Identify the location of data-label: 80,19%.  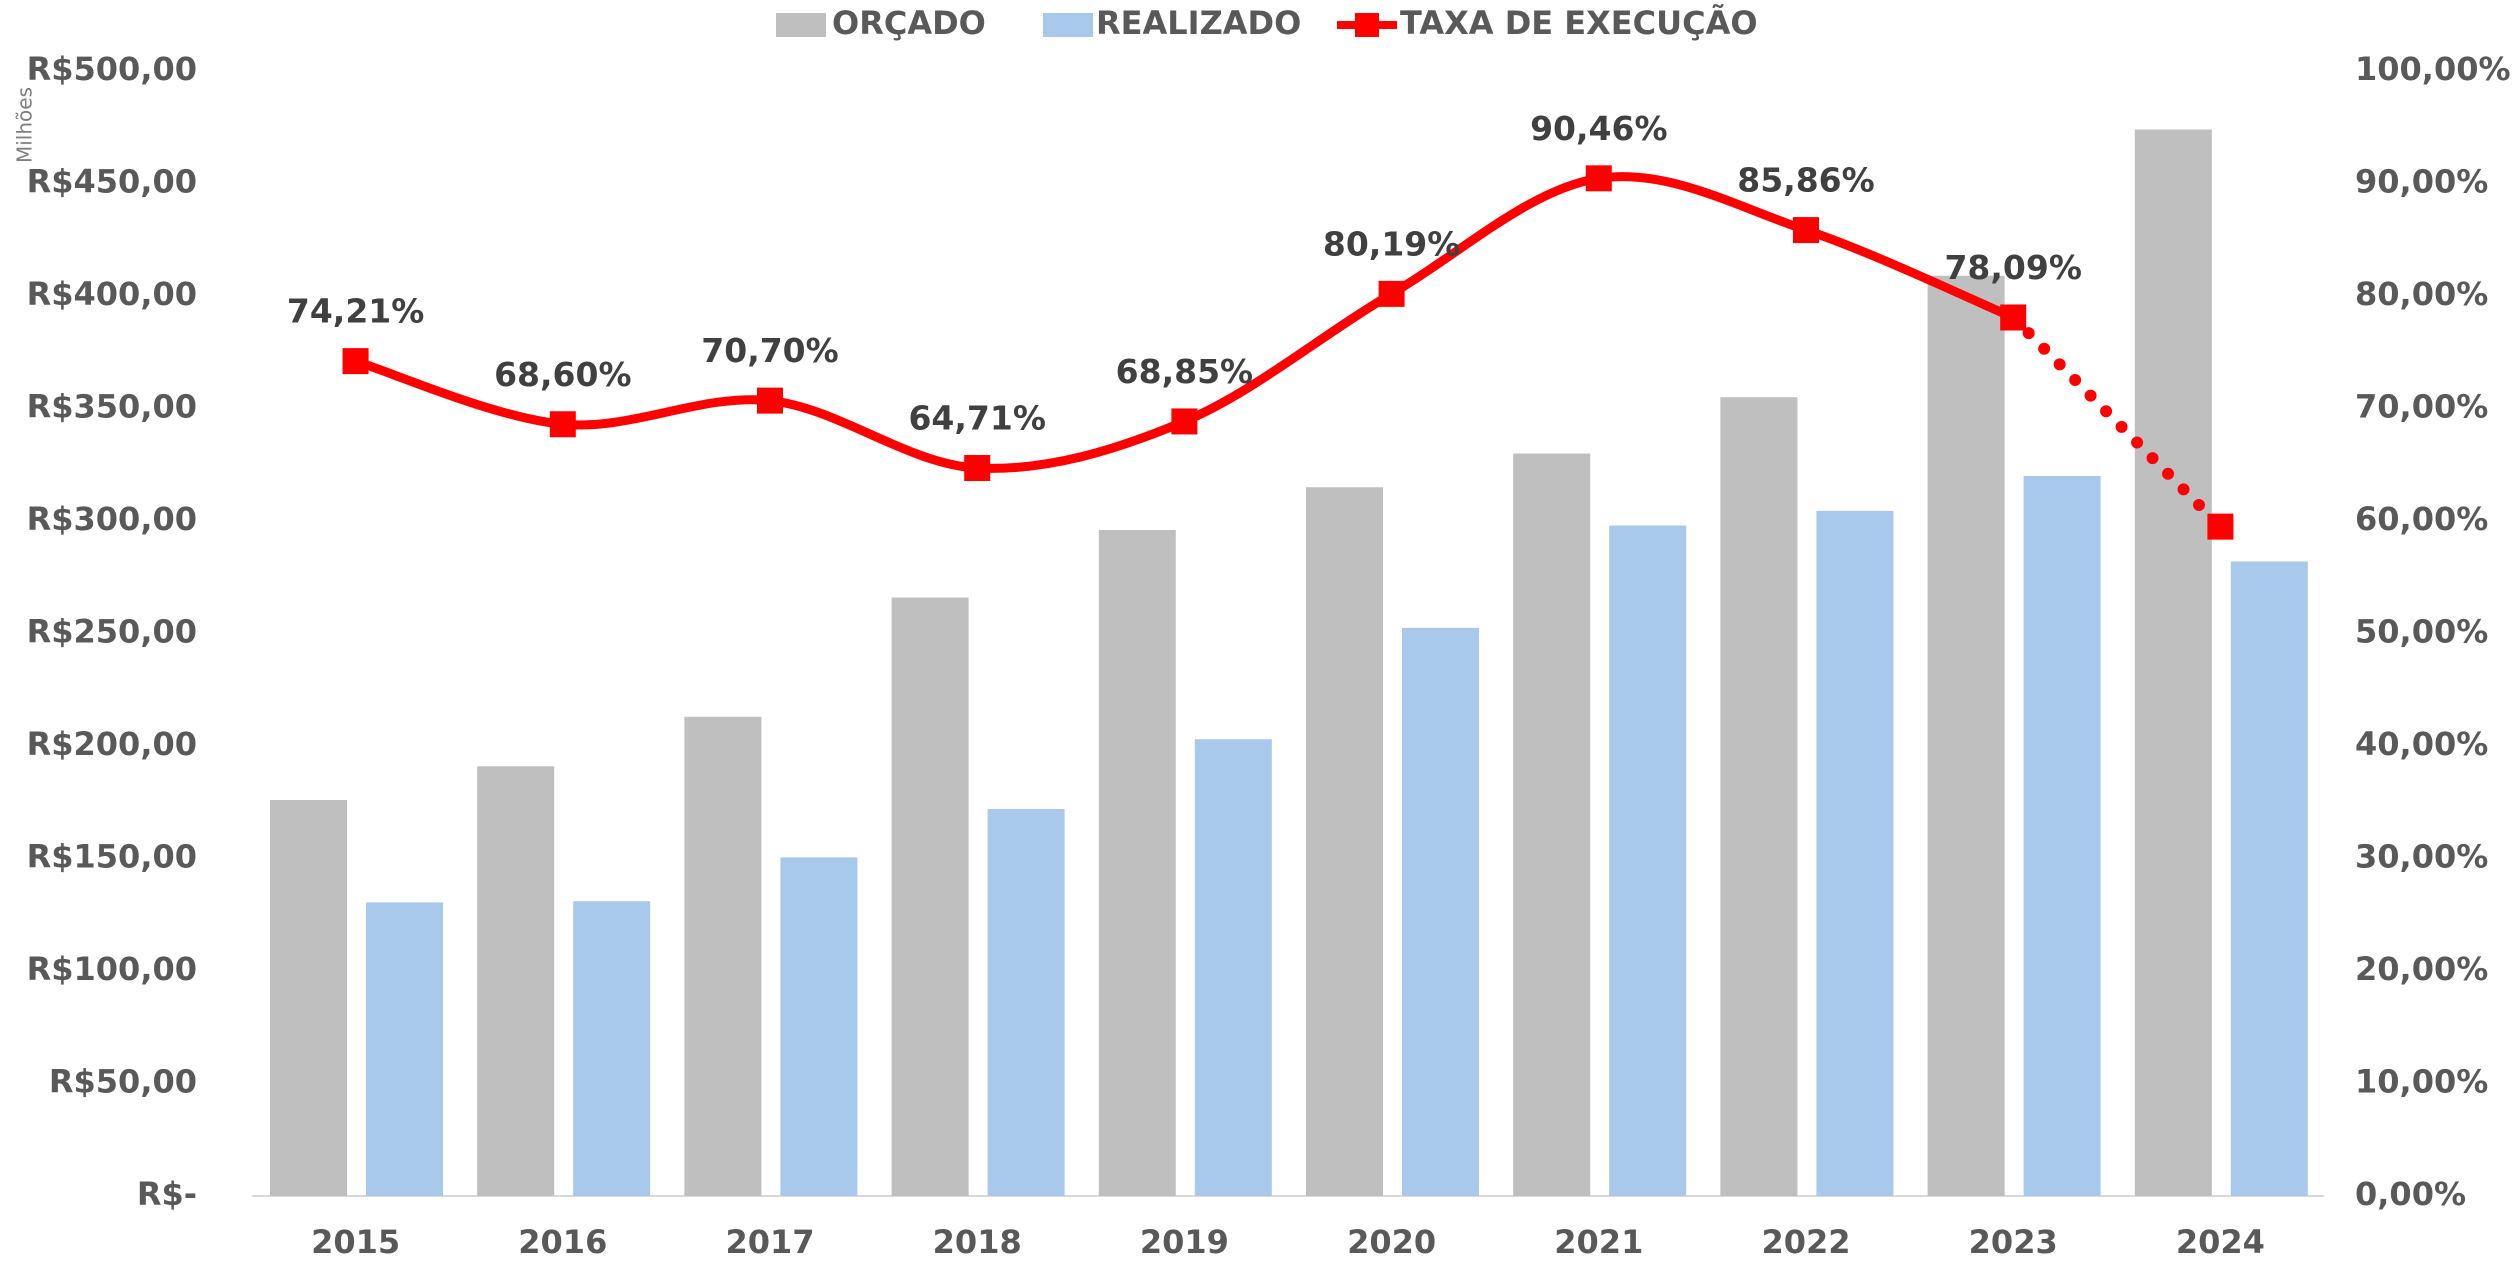
(1391, 243).